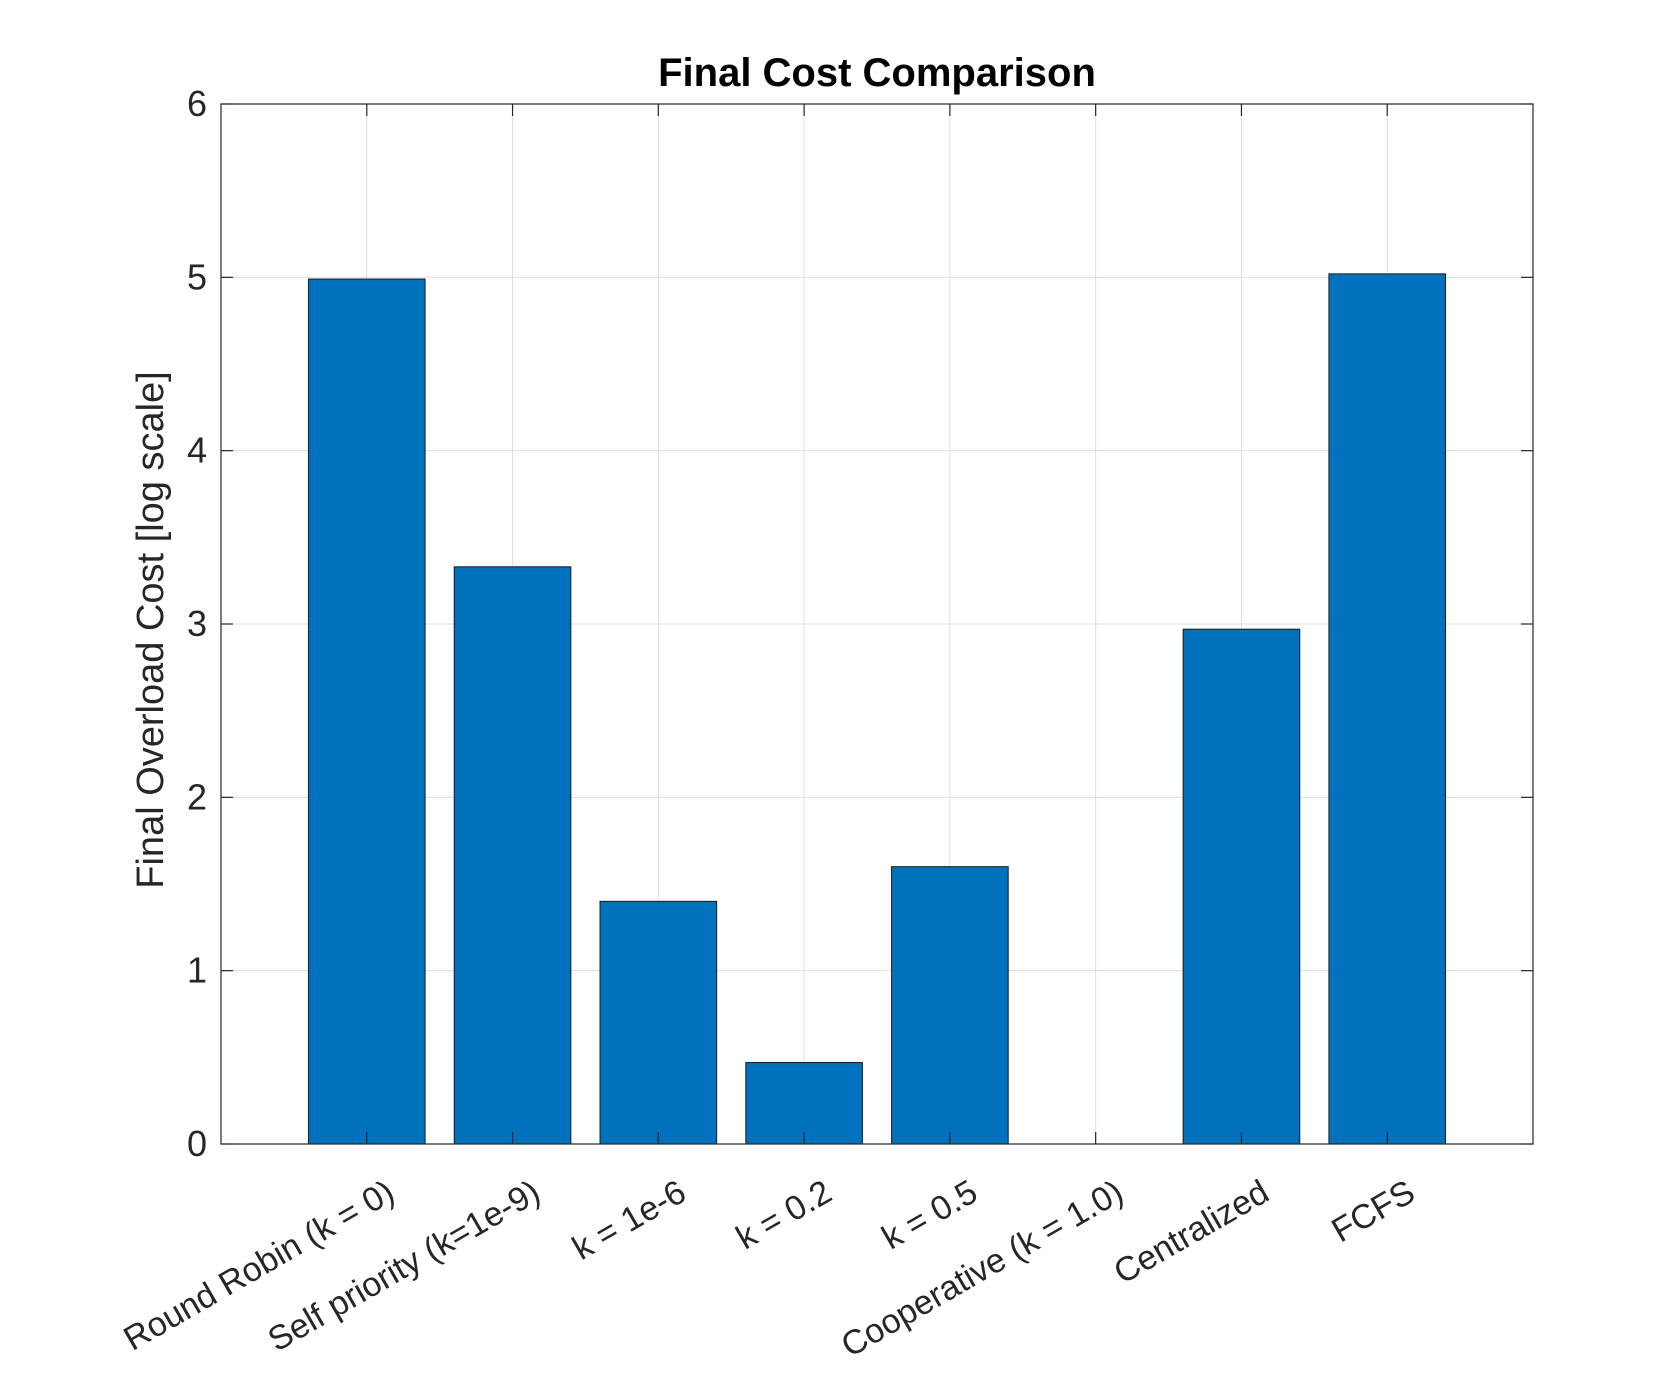  I want to click on x-tick-label: Self priority (k=1e-9), so click(404, 1266).